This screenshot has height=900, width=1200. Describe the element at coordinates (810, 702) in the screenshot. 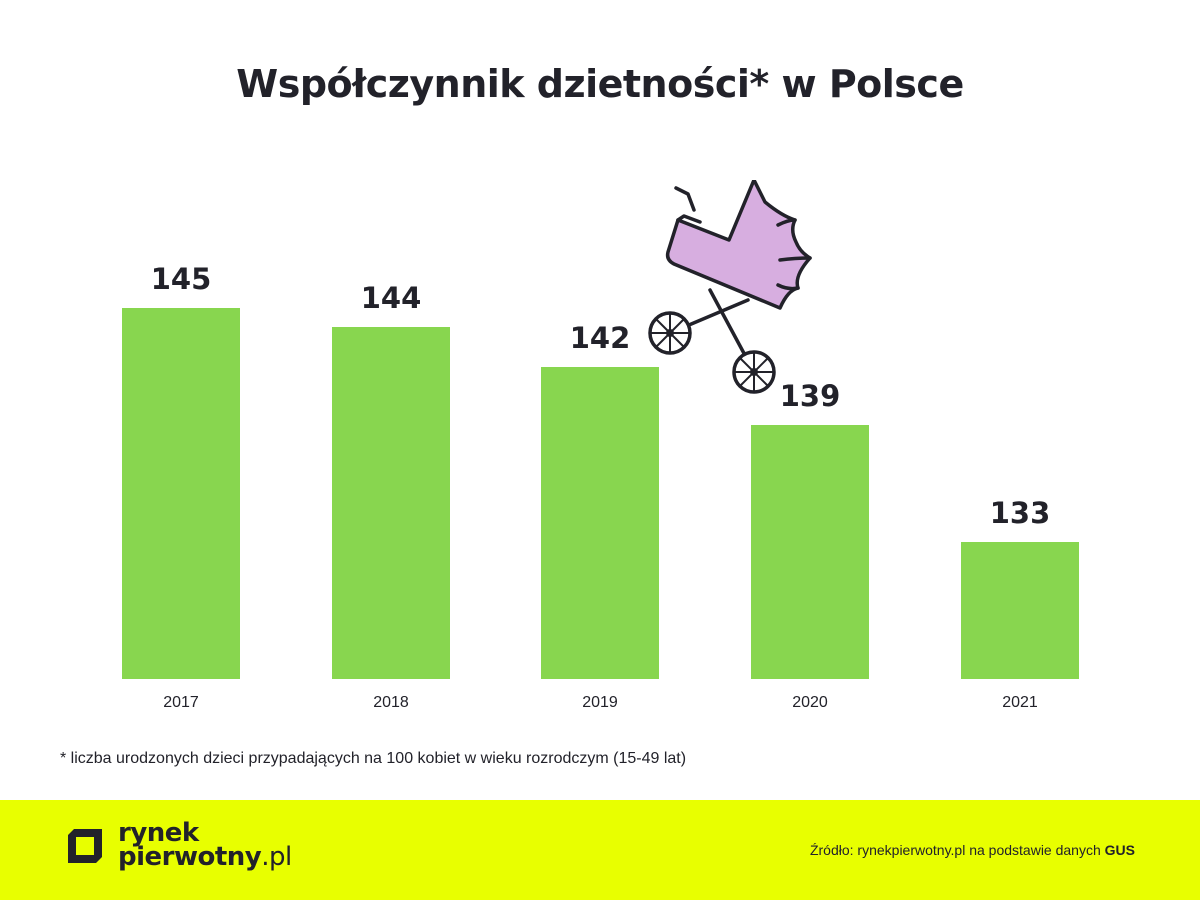

I see `x-label-2020: 2020` at that location.